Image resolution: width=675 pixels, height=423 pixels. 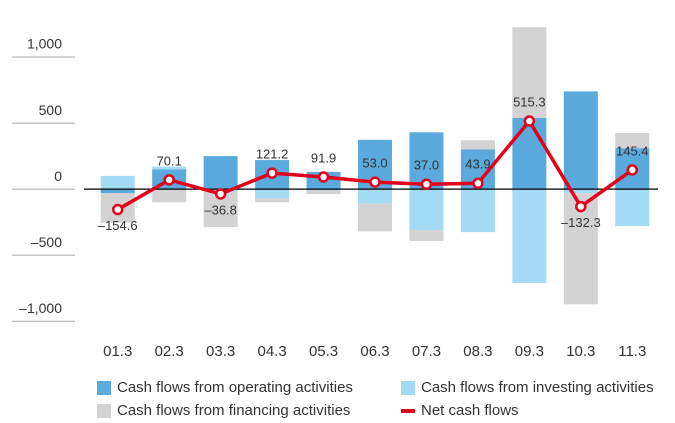 I want to click on legend-item: Cash flows from operating activities, so click(x=225, y=387).